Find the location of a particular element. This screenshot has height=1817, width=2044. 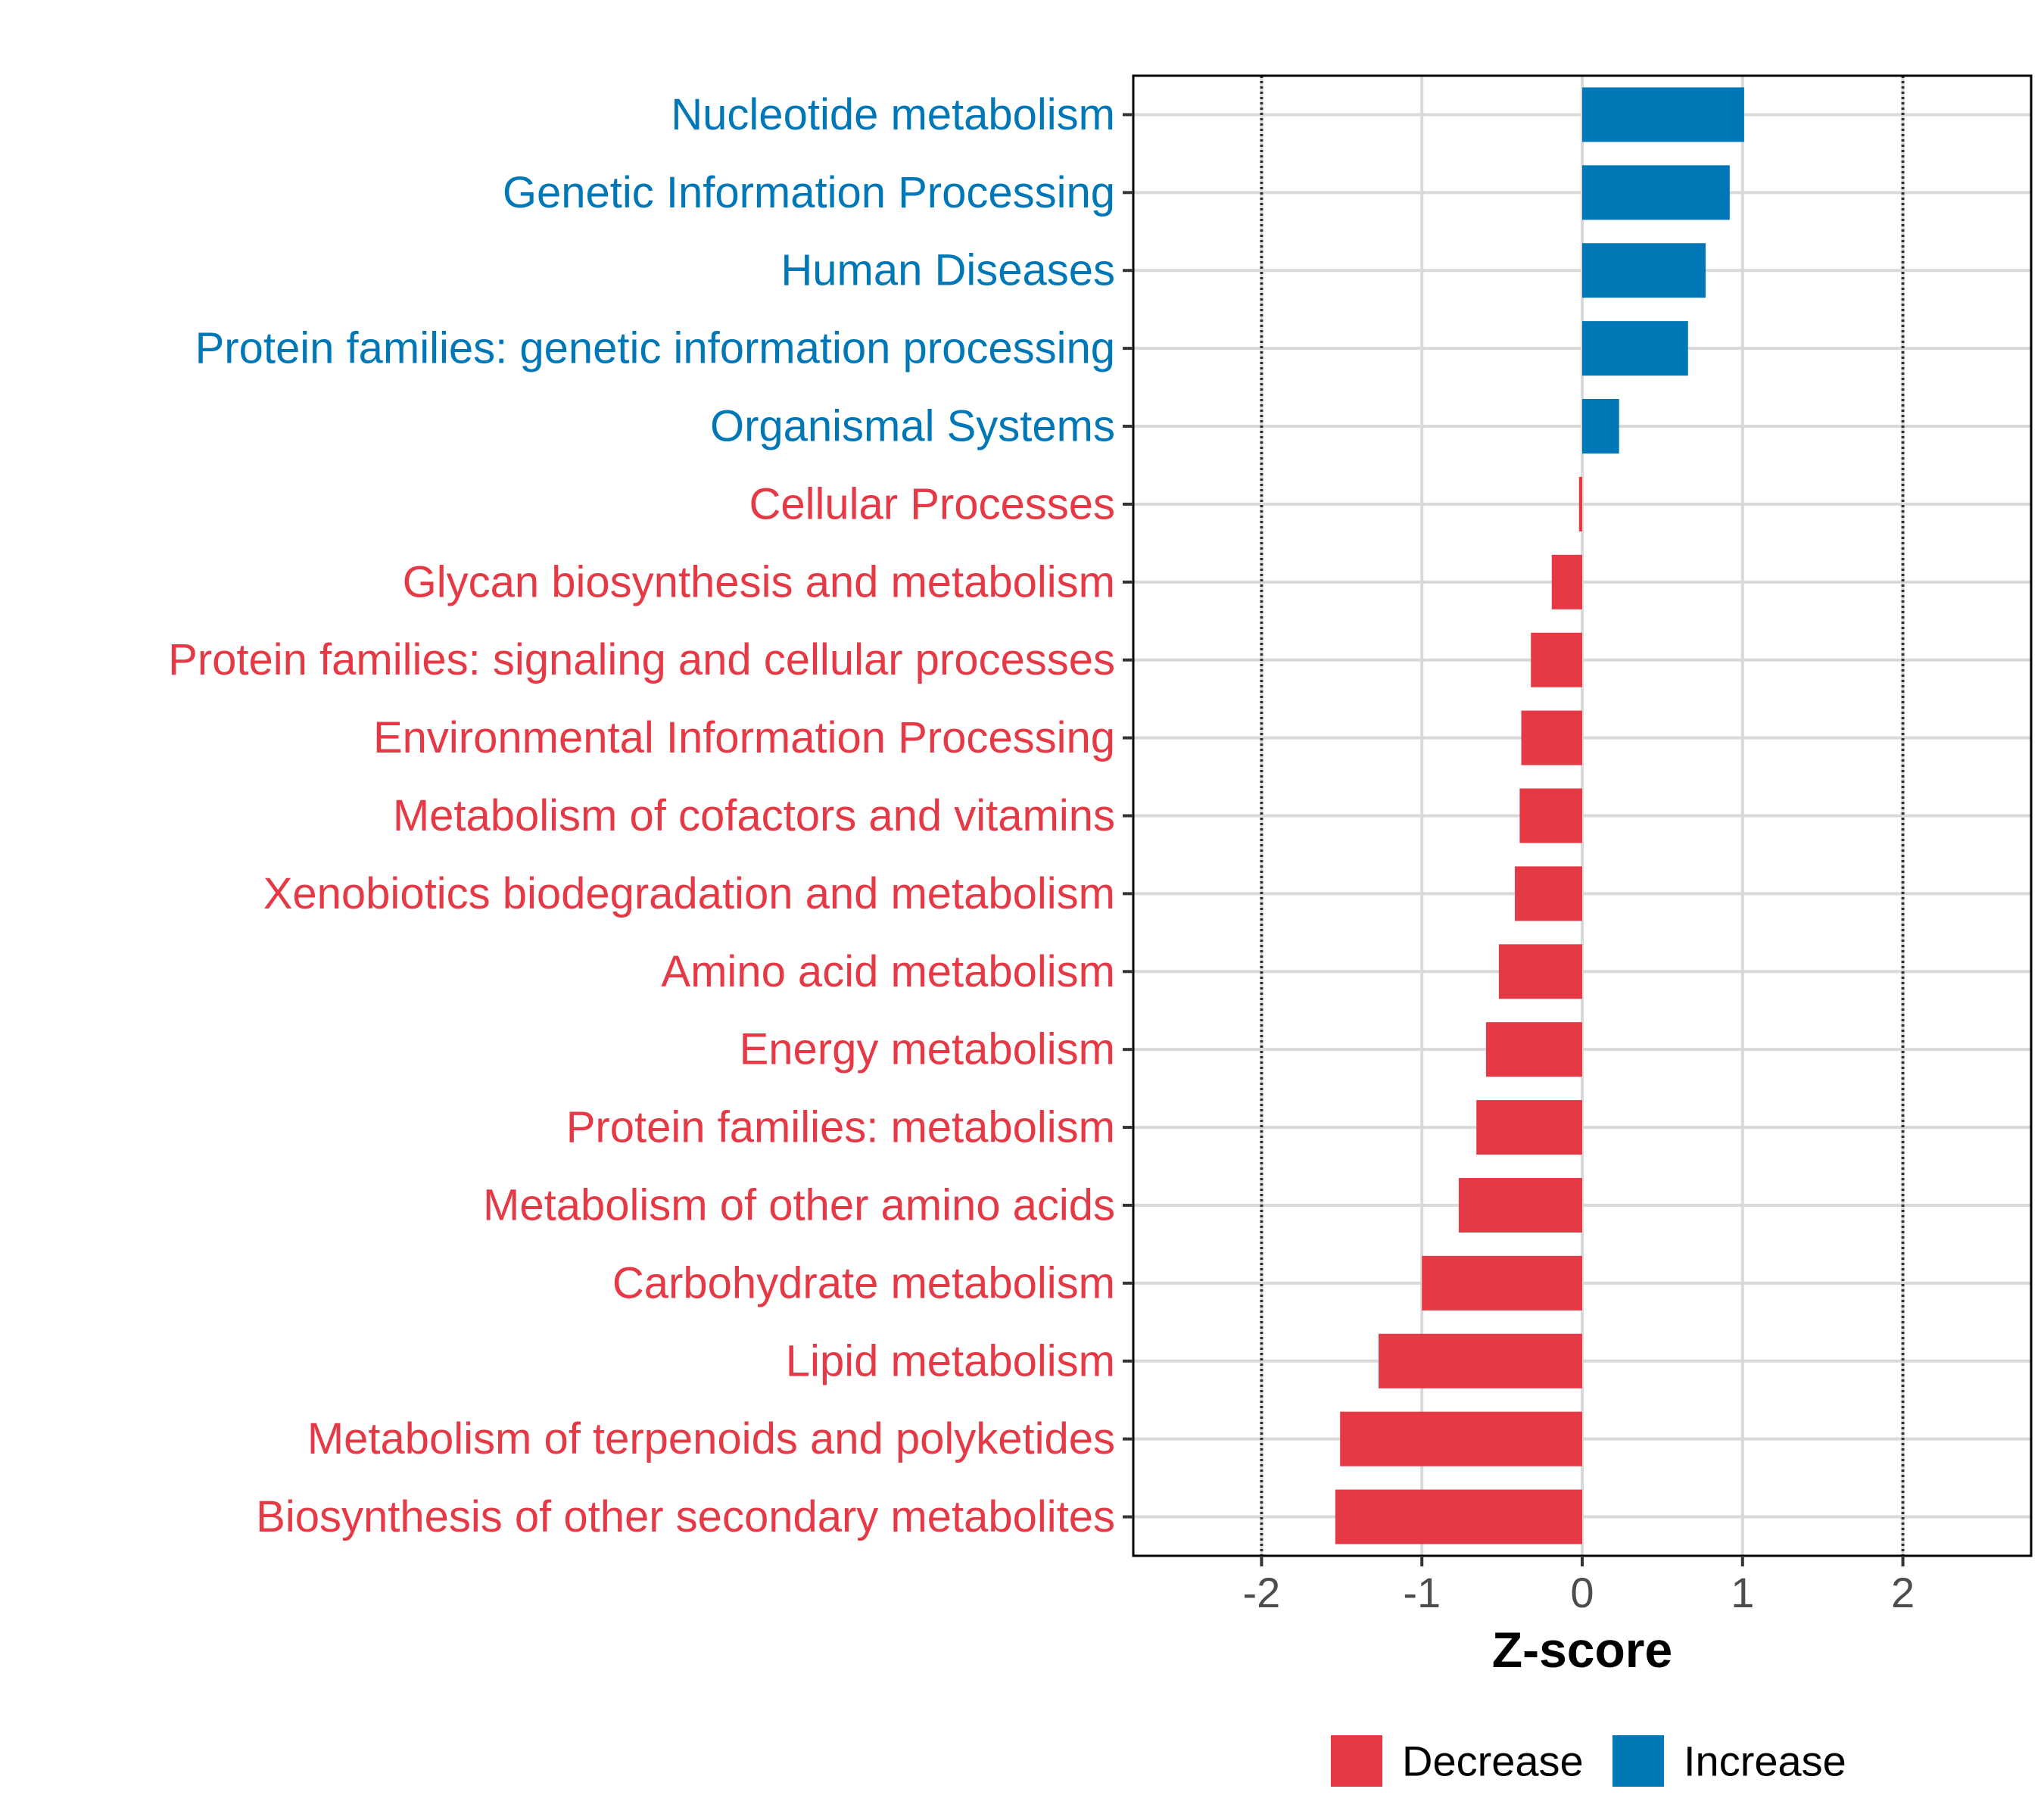

category-label-1: Genetic Information Processing is located at coordinates (809, 192).